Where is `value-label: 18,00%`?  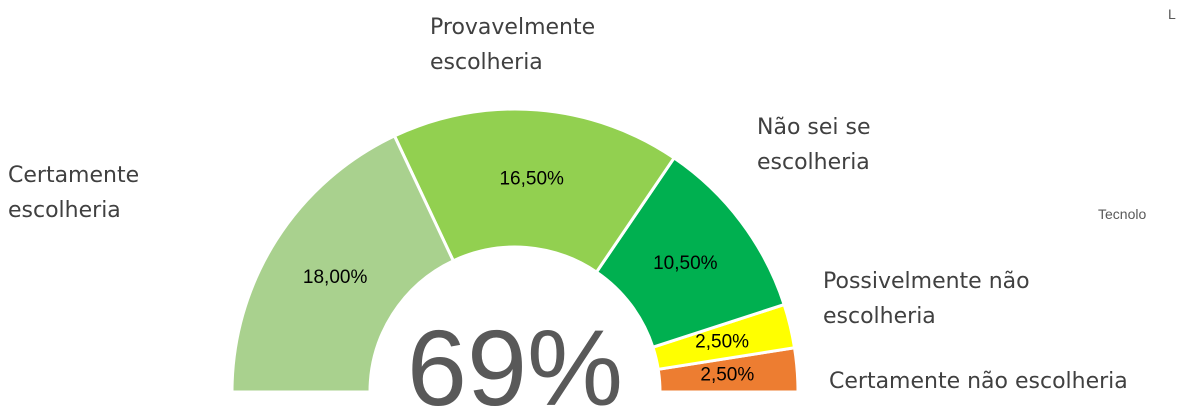
value-label: 18,00% is located at coordinates (335, 277).